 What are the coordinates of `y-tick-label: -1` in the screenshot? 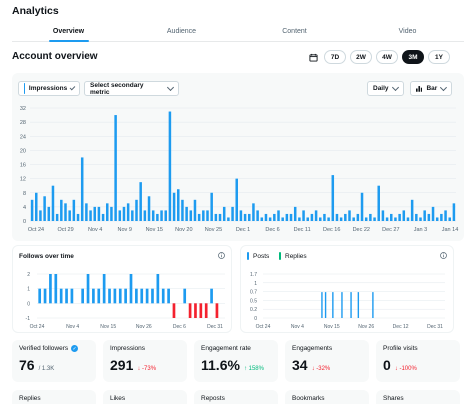 It's located at (28, 319).